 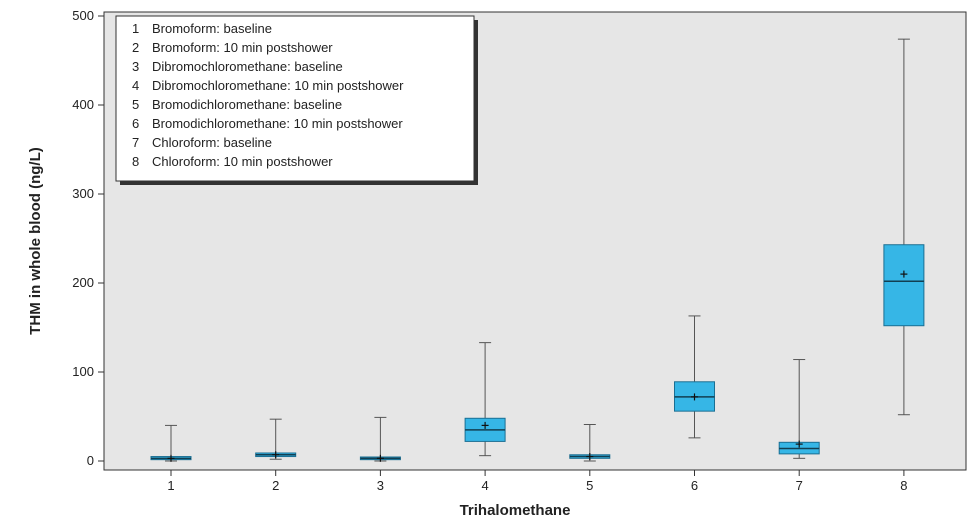 I want to click on x-axis-ticks: 1 2 3 4 5 6 7 8, so click(x=537, y=481).